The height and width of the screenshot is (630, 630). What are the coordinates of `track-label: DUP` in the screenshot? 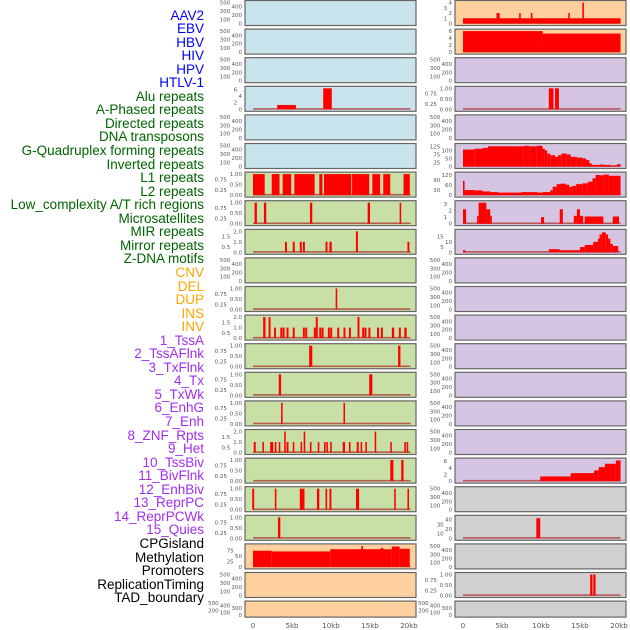 It's located at (189, 300).